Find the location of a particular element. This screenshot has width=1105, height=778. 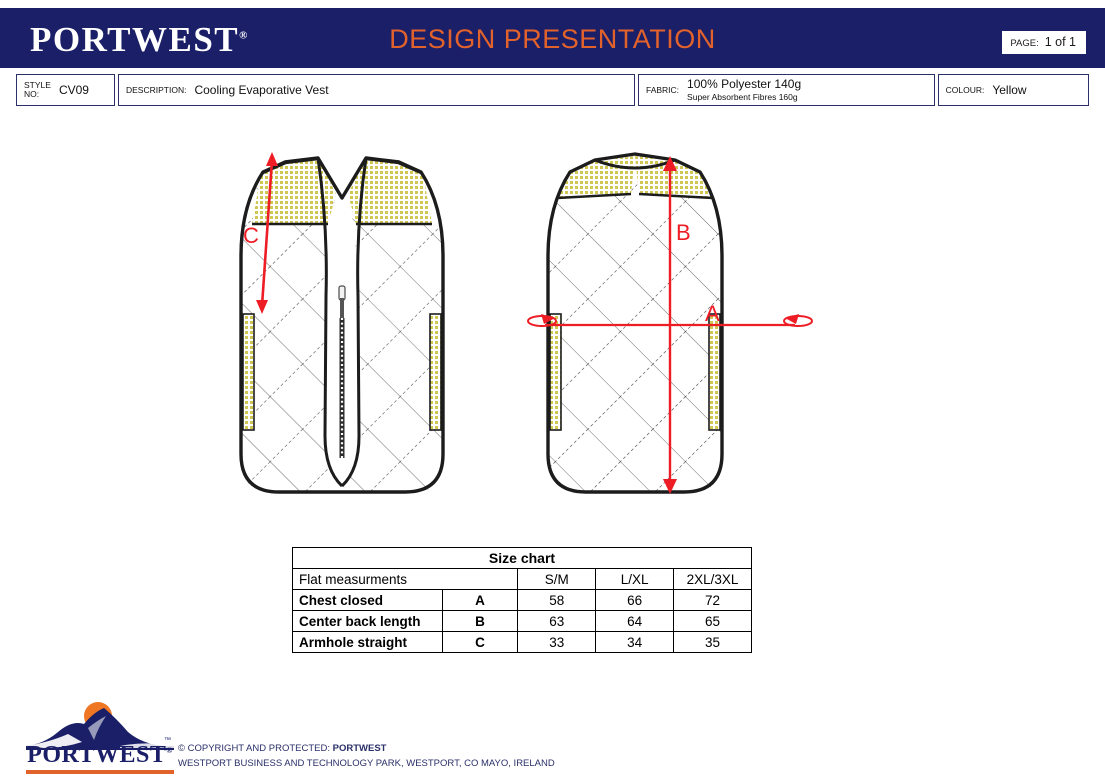

size-chart-title-row: Size chart is located at coordinates (522, 558).